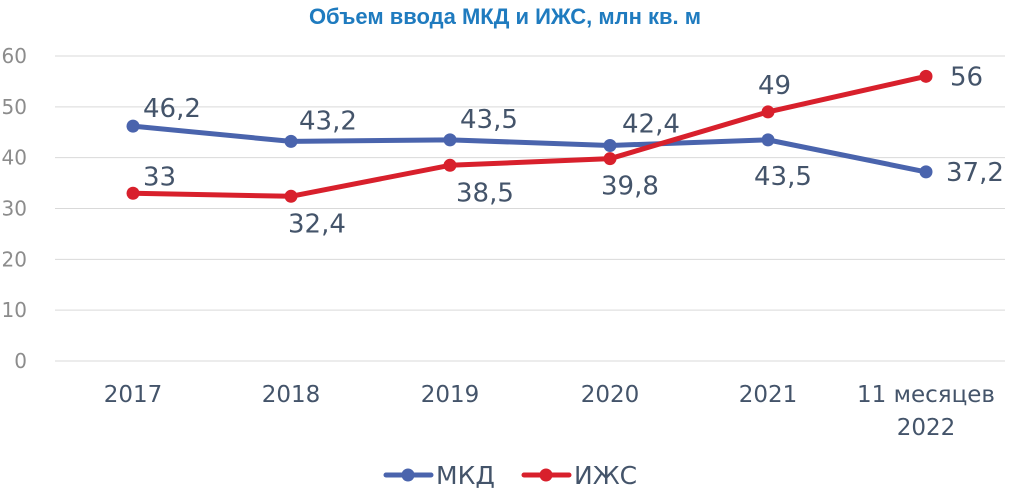 This screenshot has height=496, width=1024. What do you see at coordinates (465, 475) in the screenshot?
I see `legend-label: МКД` at bounding box center [465, 475].